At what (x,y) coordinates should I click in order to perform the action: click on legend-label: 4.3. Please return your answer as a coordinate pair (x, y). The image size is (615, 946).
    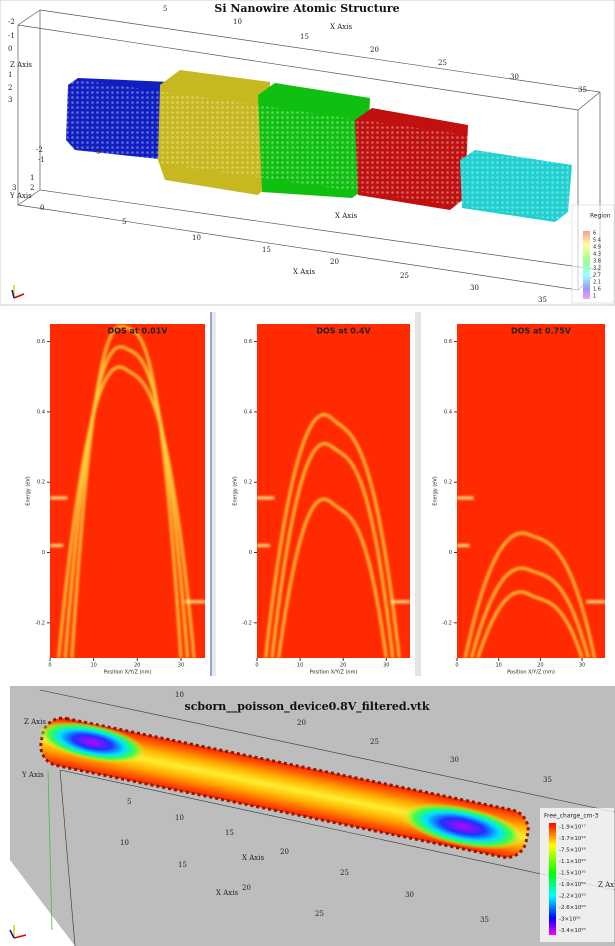
    Looking at the image, I should click on (597, 255).